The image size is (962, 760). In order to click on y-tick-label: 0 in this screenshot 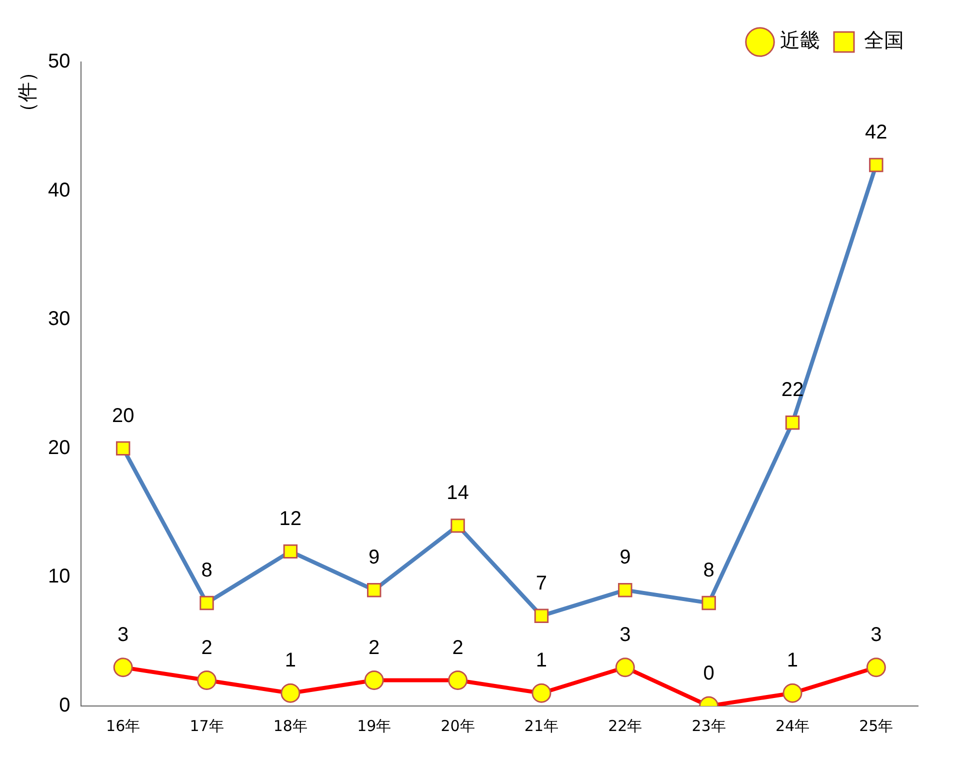, I will do `click(64, 705)`.